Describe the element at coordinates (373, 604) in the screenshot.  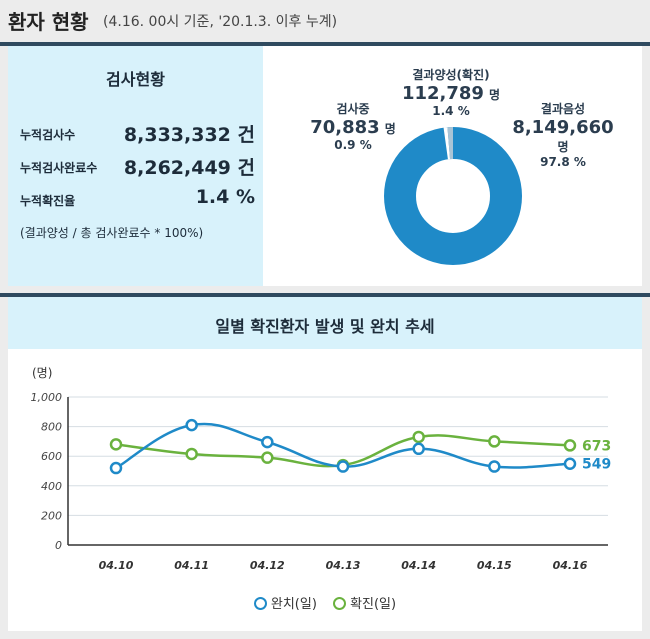
I see `legend-label: 확진(일)` at that location.